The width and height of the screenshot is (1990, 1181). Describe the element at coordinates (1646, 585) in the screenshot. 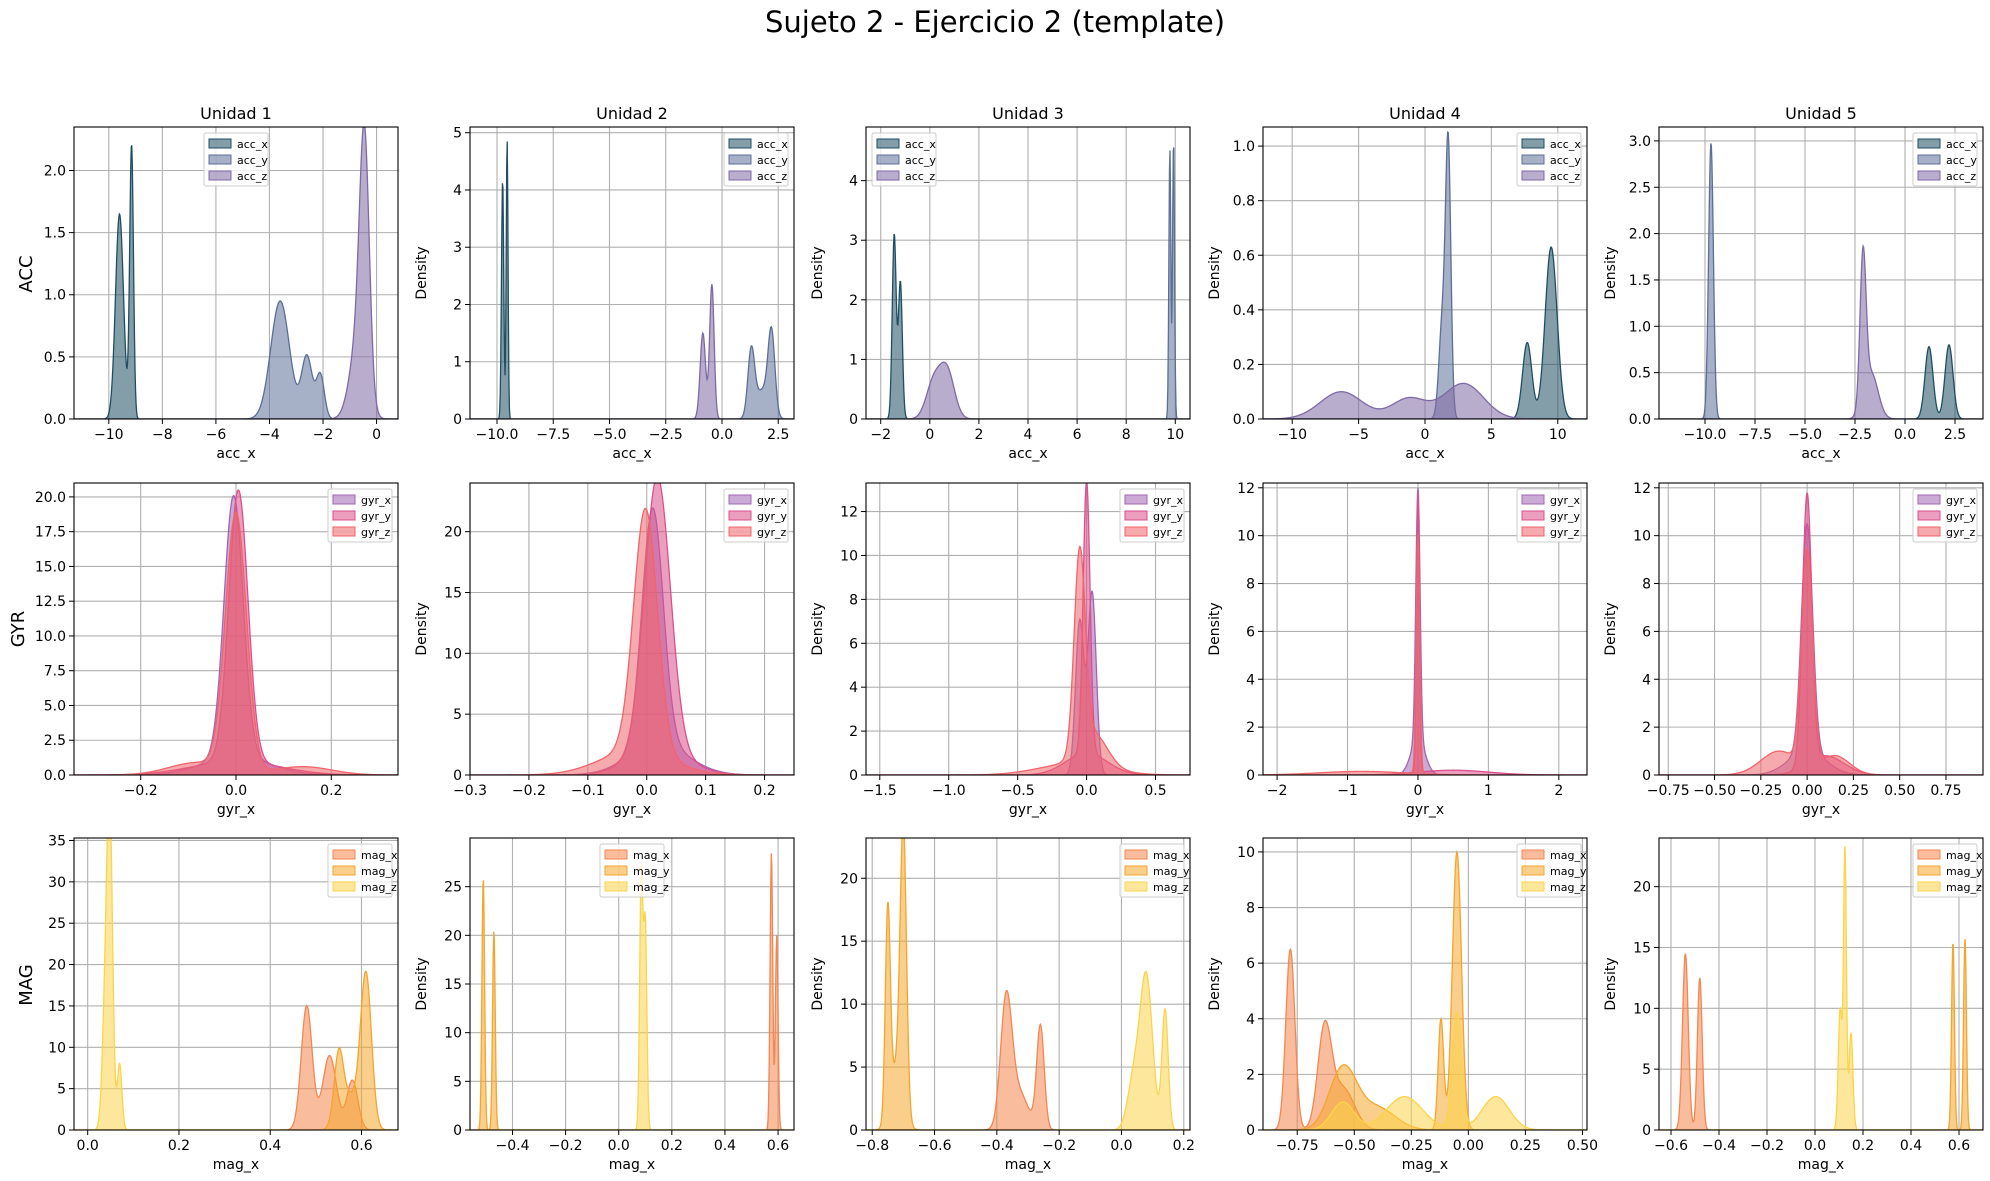

I see `y-tick-label: 8` at that location.